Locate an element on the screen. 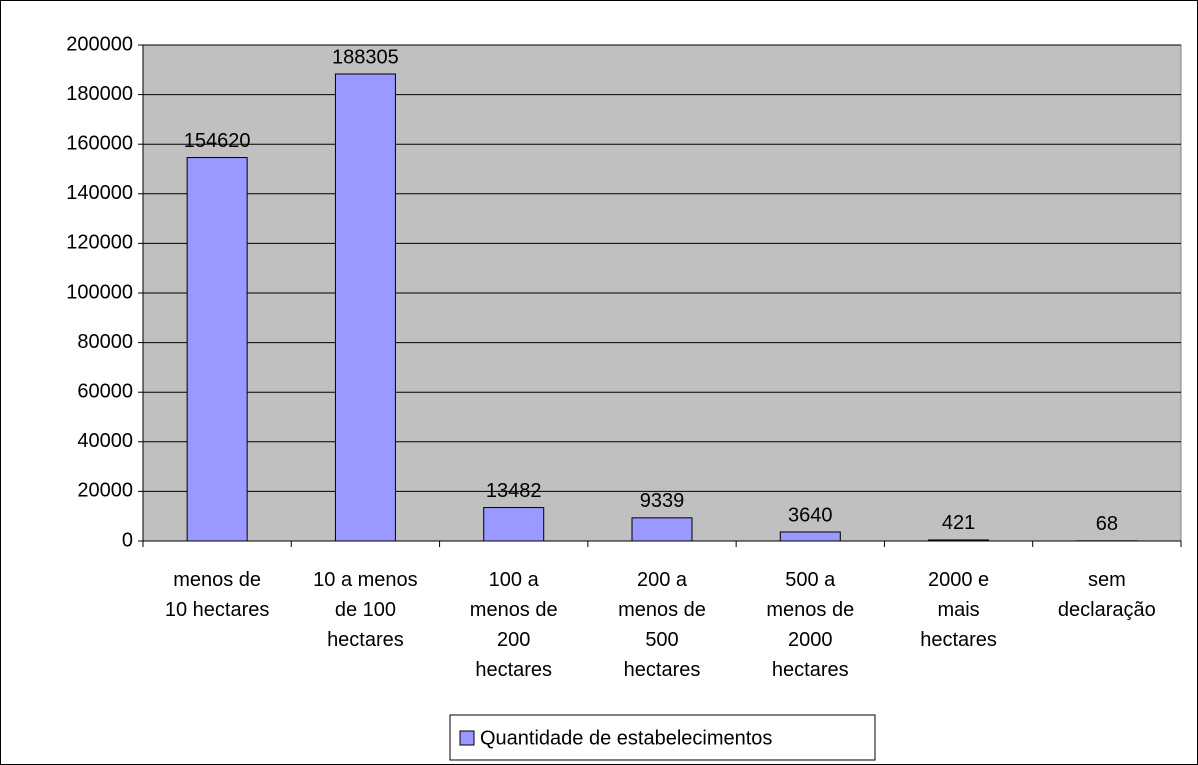  x-tick-label-line: 200 a is located at coordinates (662, 580).